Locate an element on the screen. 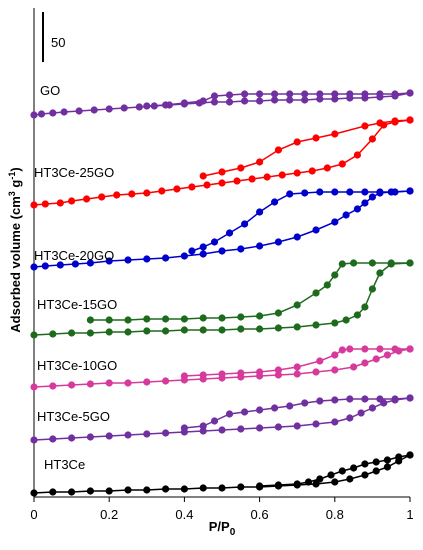  series-go is located at coordinates (222, 104).